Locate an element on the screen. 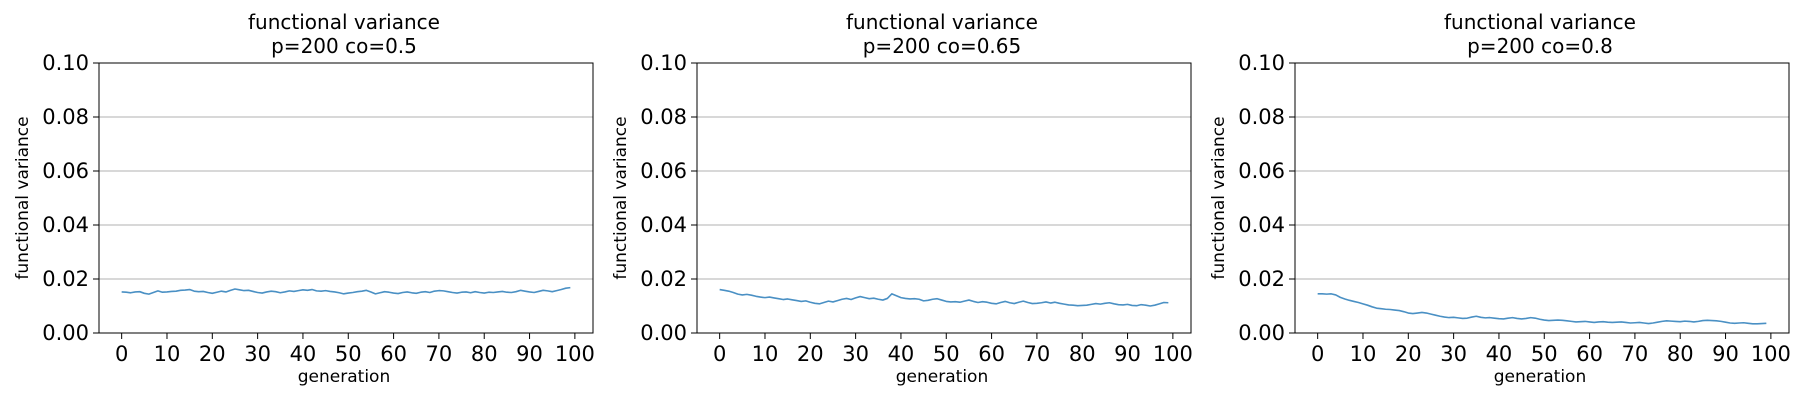 The width and height of the screenshot is (1800, 400). subplot-subtitle: p=200 co=0.8 is located at coordinates (1540, 46).